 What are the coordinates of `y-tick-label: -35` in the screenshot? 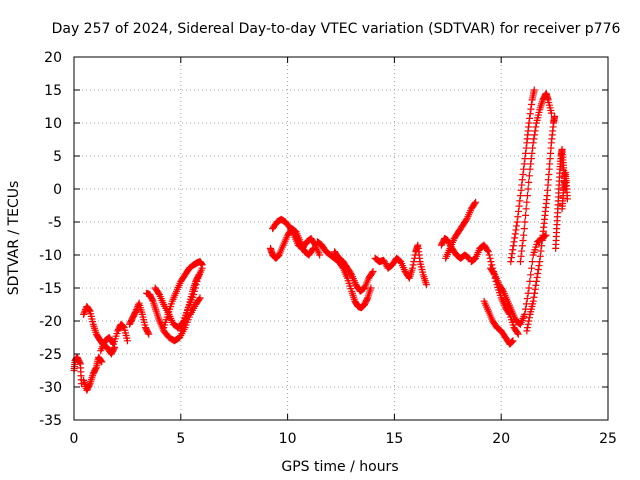 It's located at (50, 421).